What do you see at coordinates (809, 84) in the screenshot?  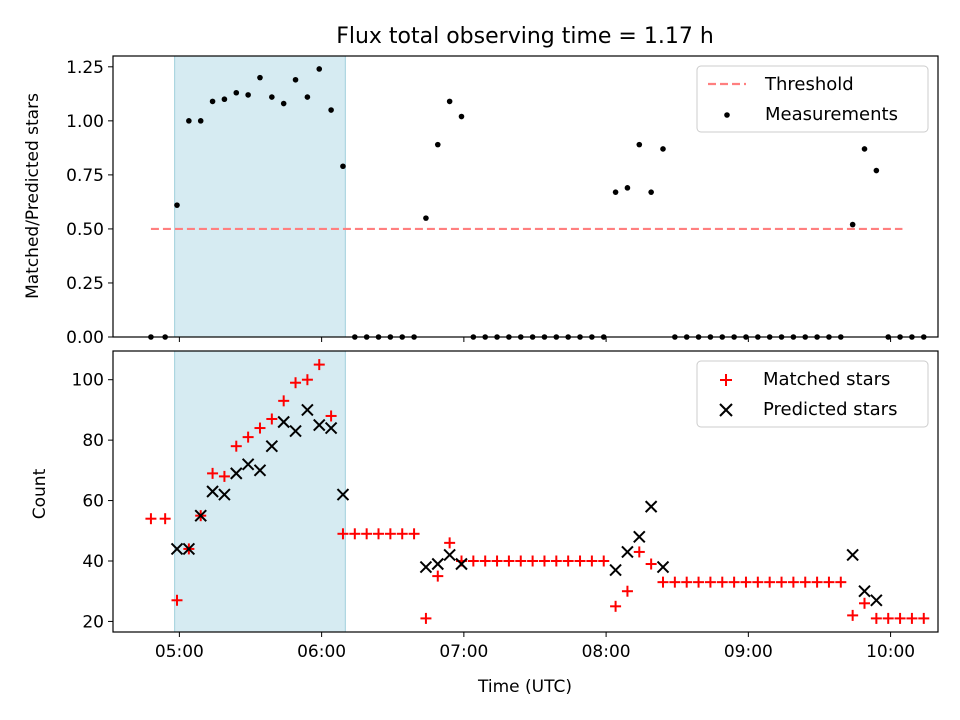 I see `legend-threshold-label: Threshold` at bounding box center [809, 84].